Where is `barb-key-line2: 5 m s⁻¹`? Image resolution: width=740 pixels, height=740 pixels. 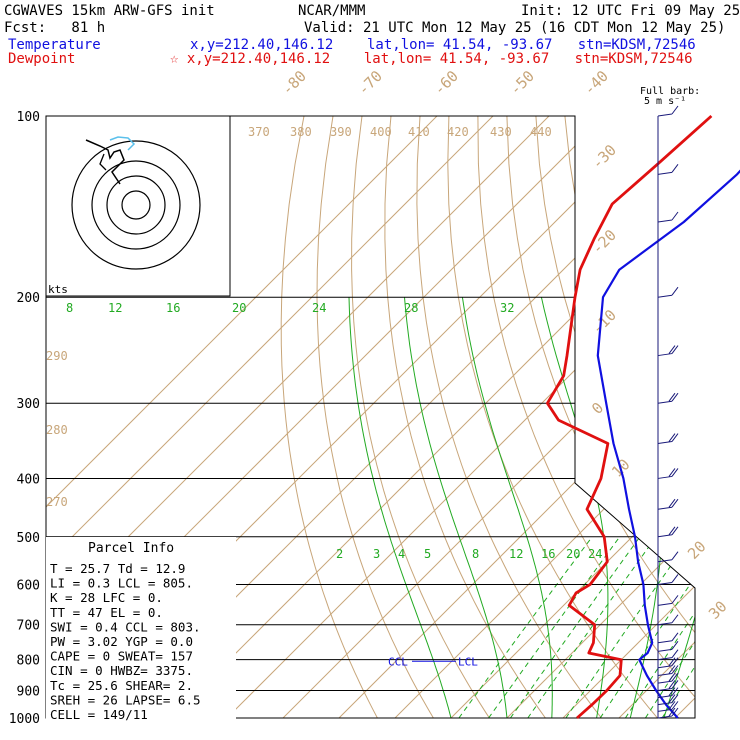
barb-key-line2: 5 m s⁻¹ is located at coordinates (665, 101).